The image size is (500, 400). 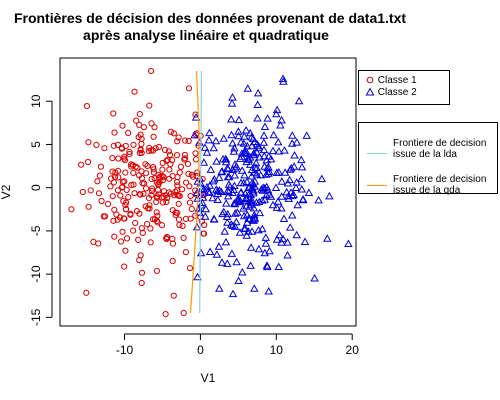 What do you see at coordinates (391, 80) in the screenshot?
I see `legend-item-classe-1: Classe 1` at bounding box center [391, 80].